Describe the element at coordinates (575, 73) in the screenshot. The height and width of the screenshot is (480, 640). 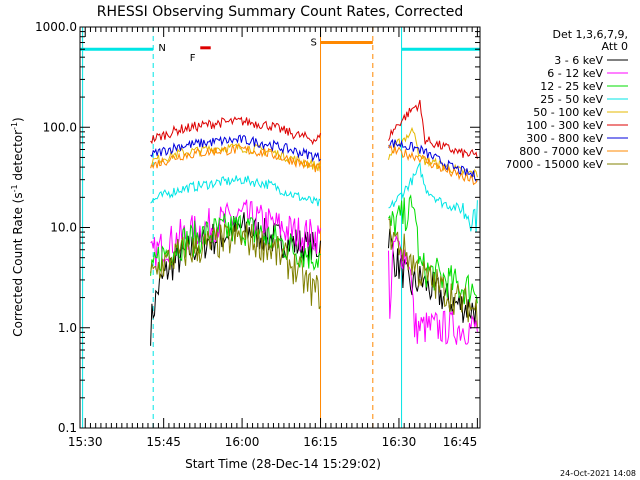
I see `legend-label: 6 - 12 keV` at that location.